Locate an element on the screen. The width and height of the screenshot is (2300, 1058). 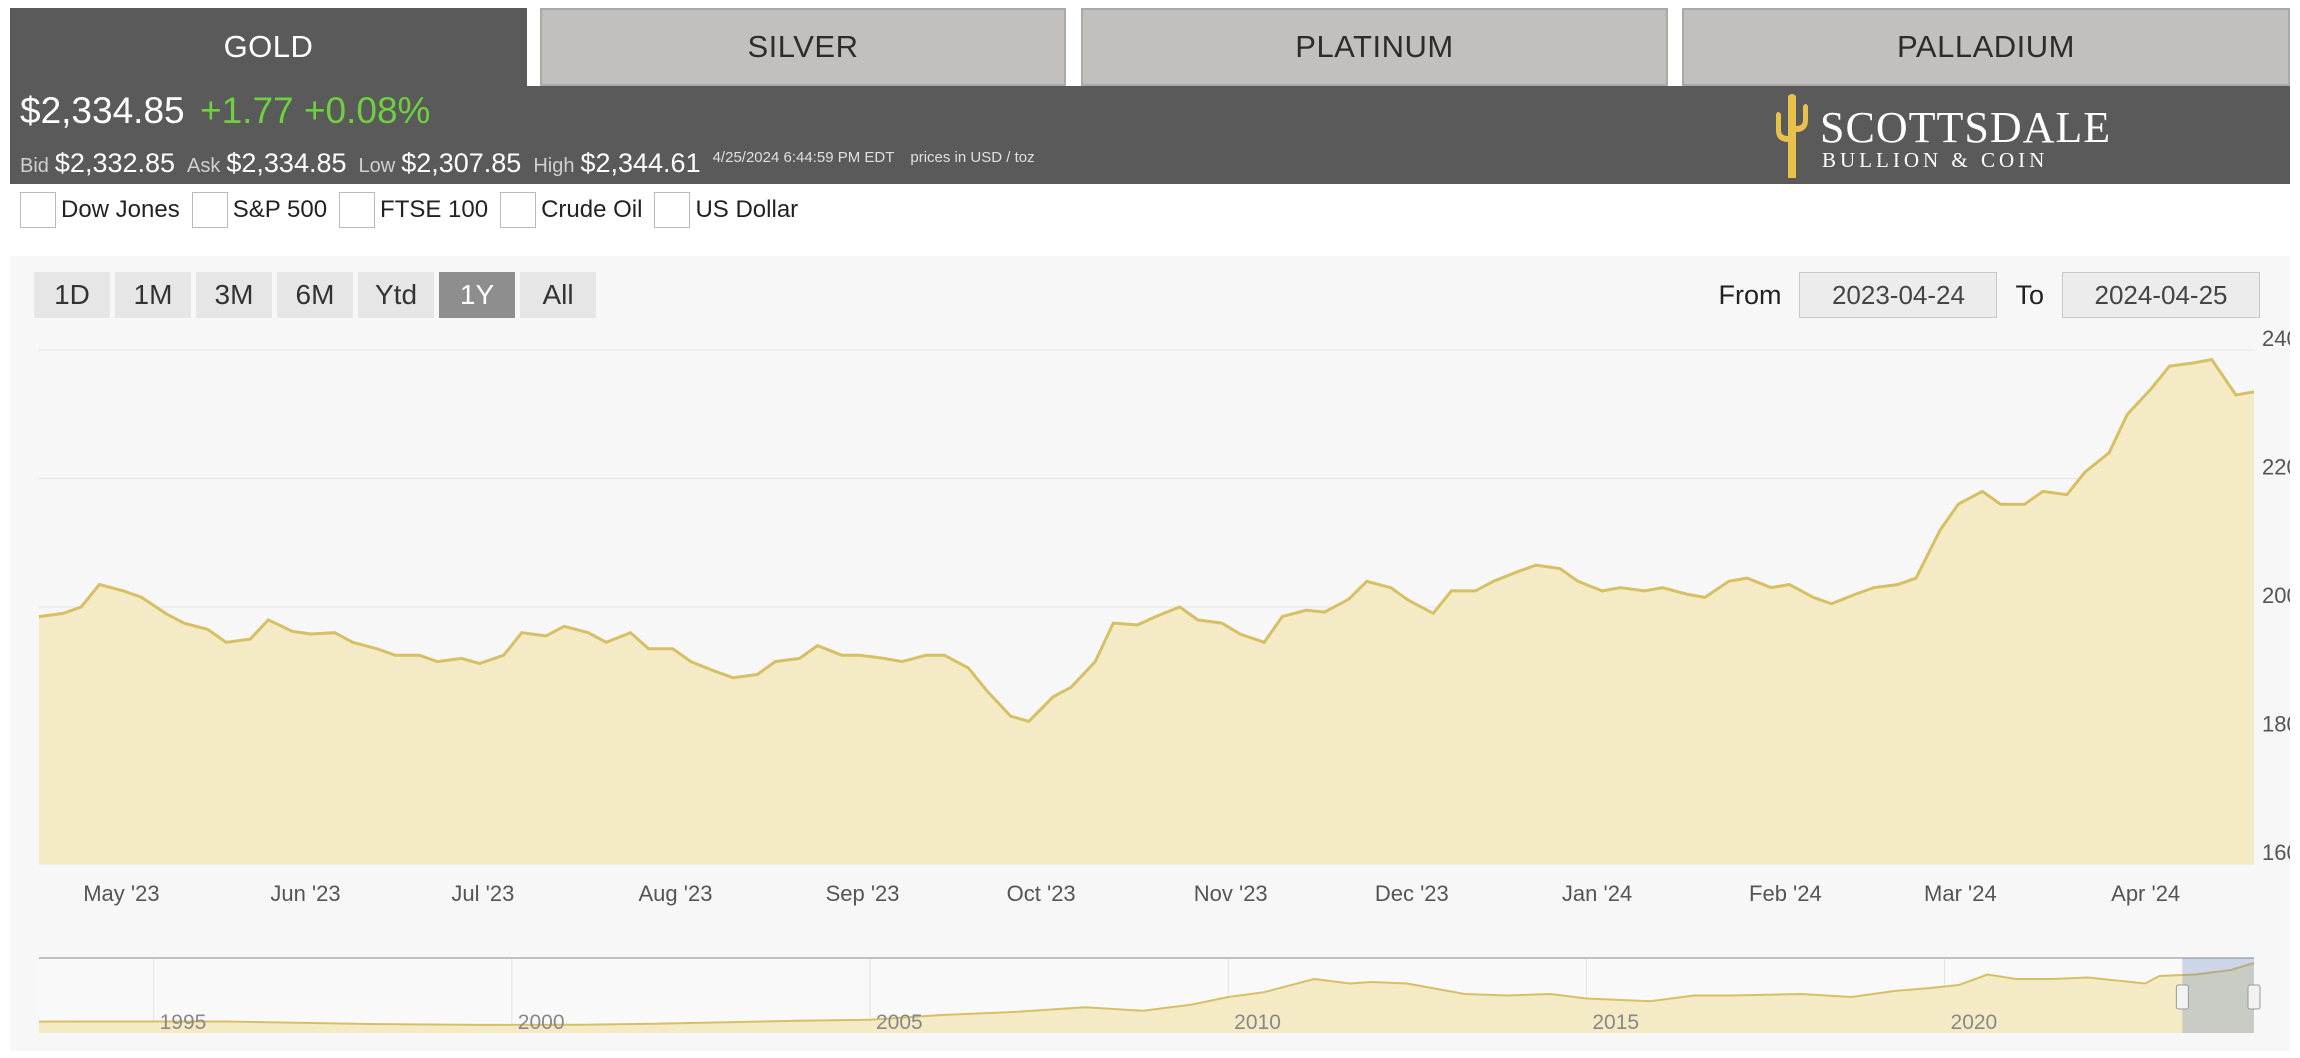
navigator-selection is located at coordinates (2218, 995).